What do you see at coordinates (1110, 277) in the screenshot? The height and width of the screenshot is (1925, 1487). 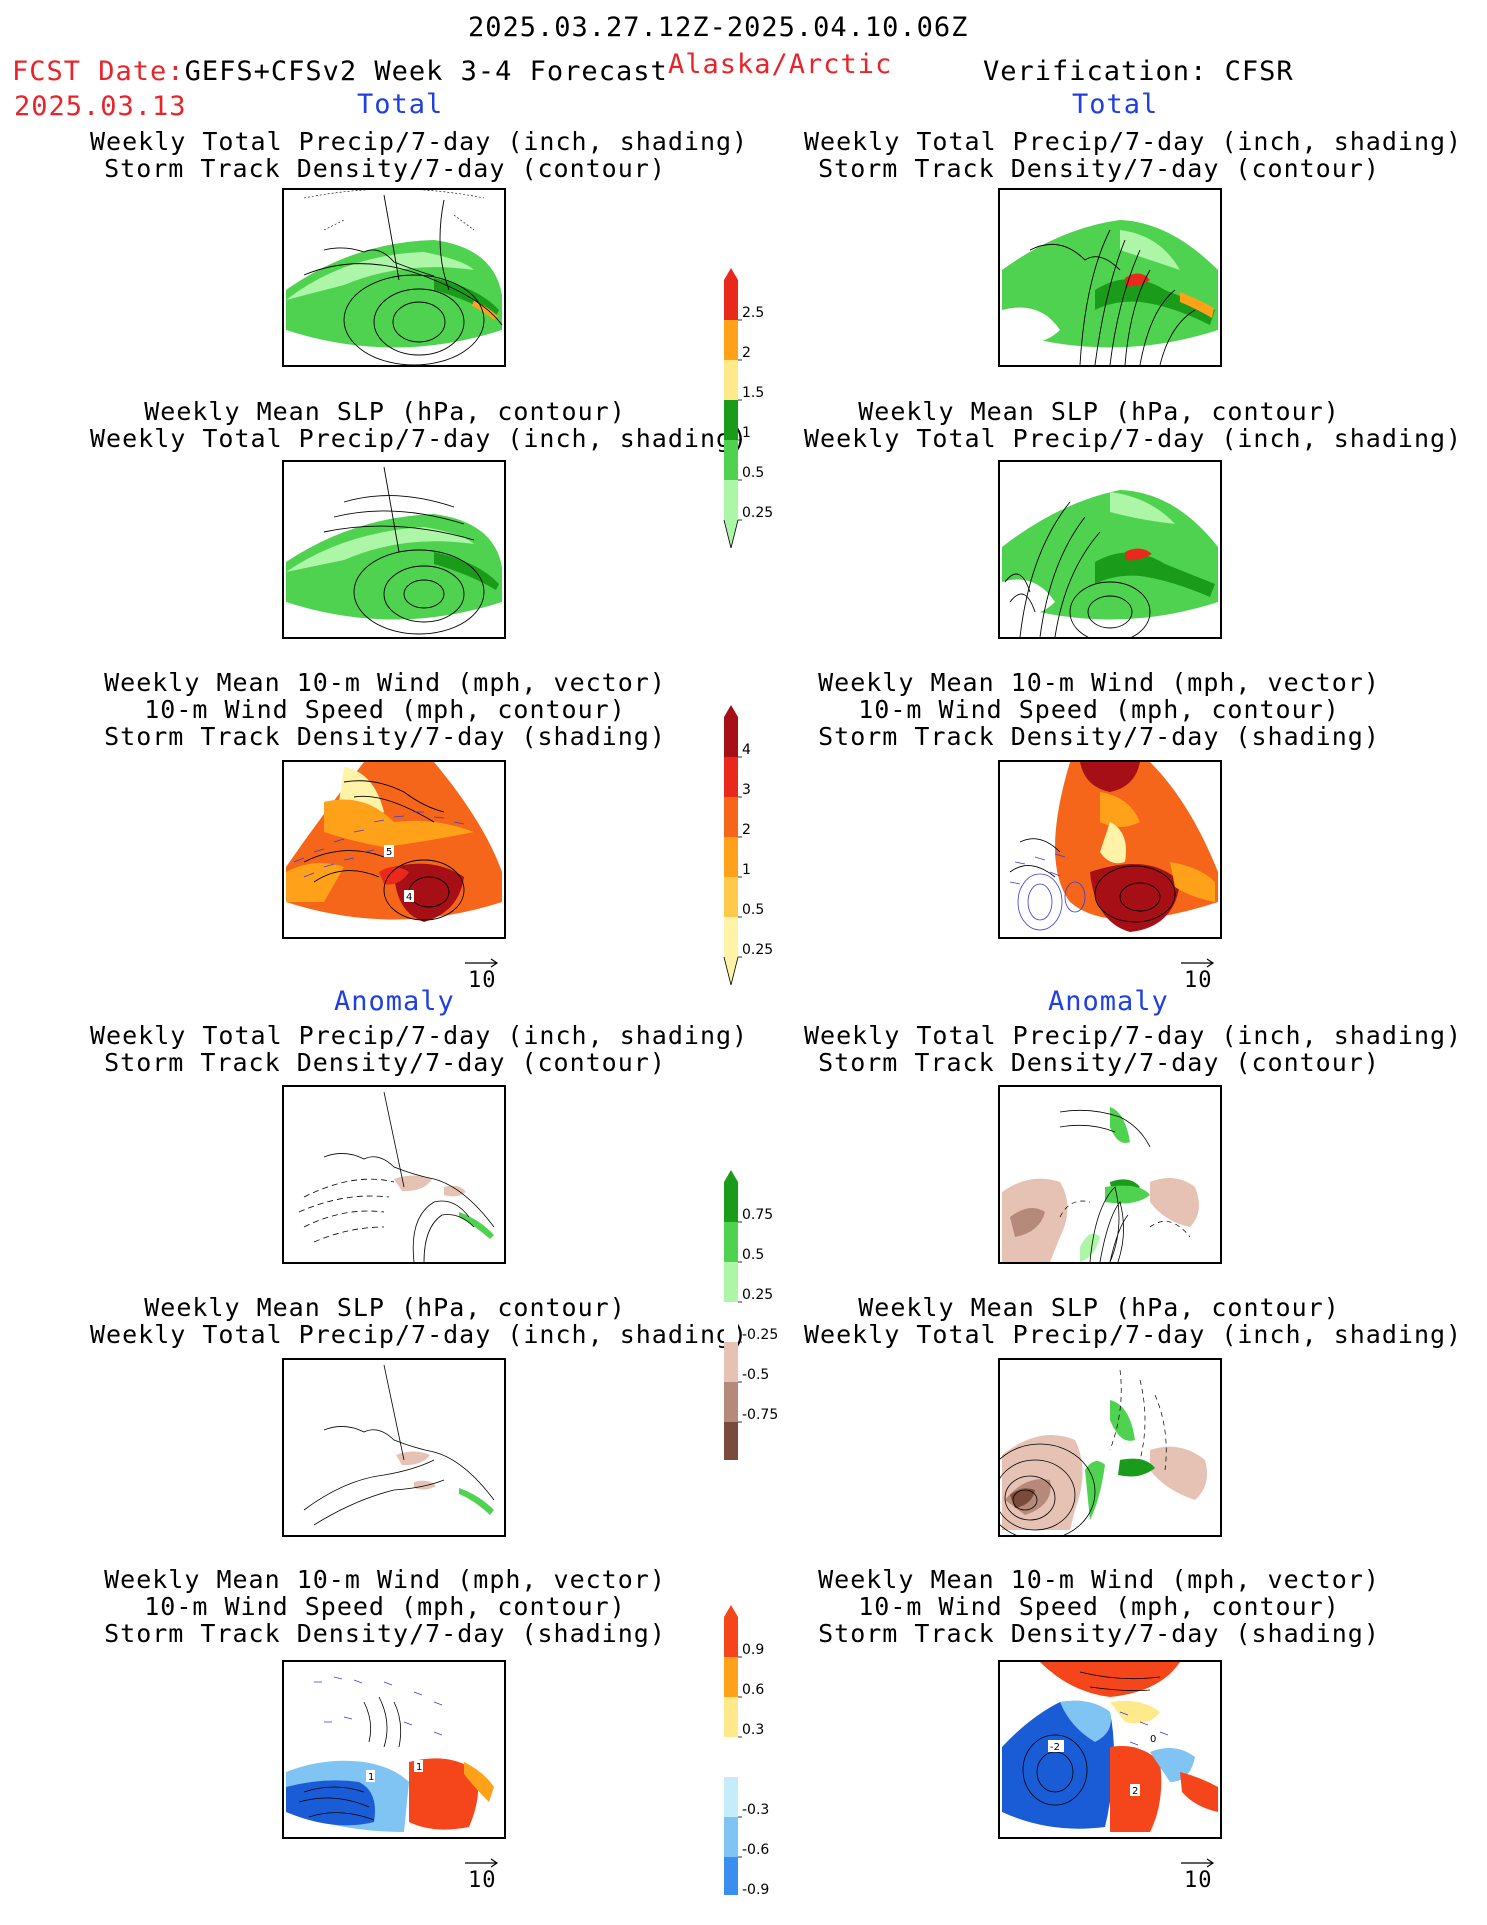 I see `map-ob-total-precip` at bounding box center [1110, 277].